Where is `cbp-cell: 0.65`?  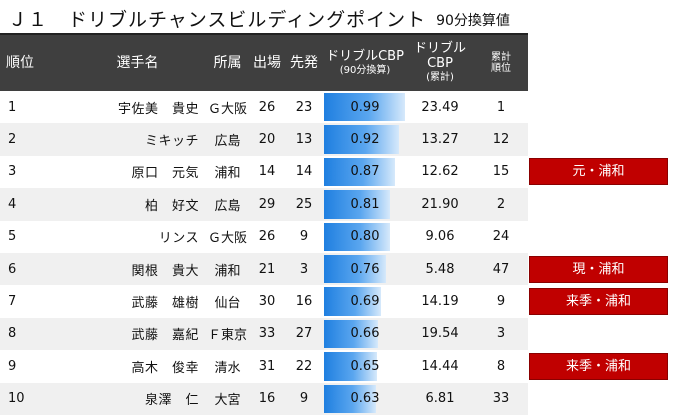
cbp-cell: 0.65 is located at coordinates (365, 366).